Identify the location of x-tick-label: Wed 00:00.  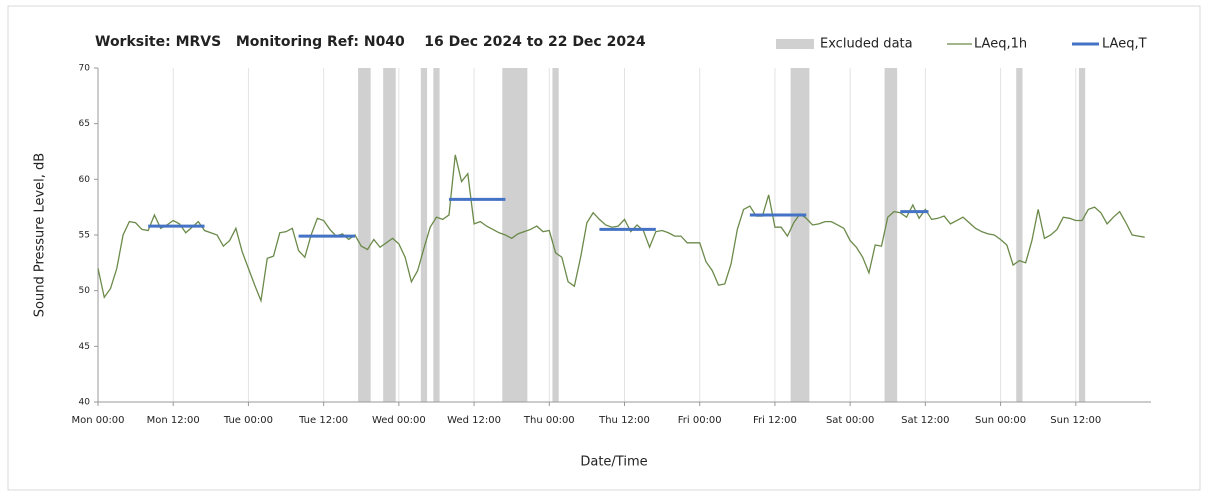
(399, 420).